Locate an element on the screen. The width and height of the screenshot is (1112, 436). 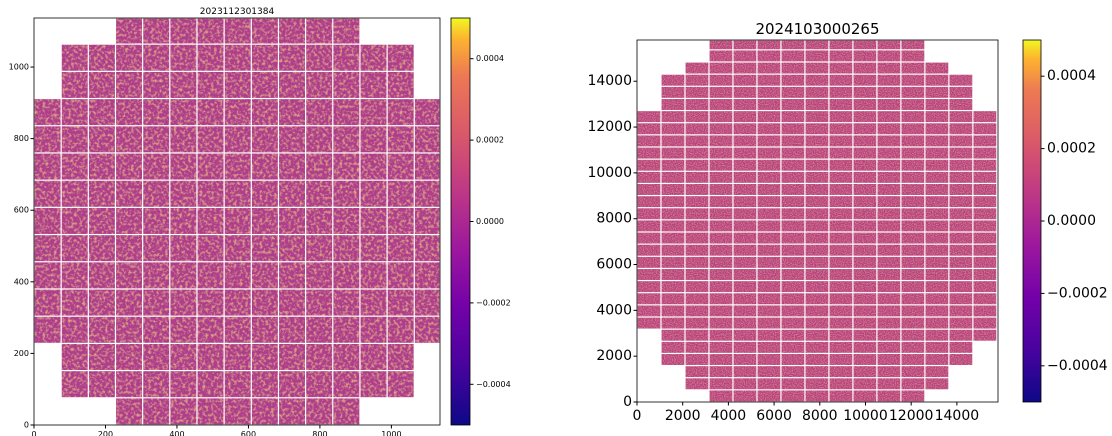
chart-title: 2024103000265 is located at coordinates (817, 29).